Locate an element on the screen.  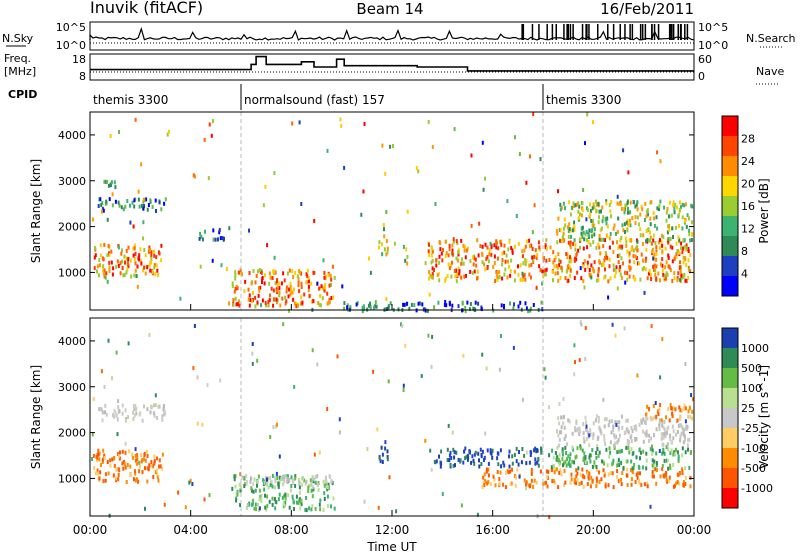
colorbar-swatch is located at coordinates (730, 378).